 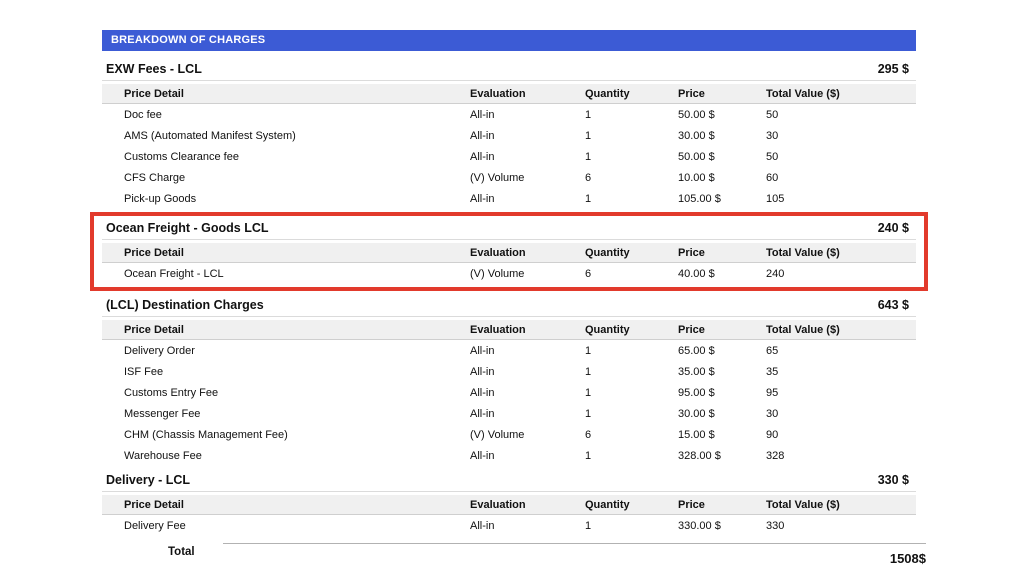 What do you see at coordinates (206, 434) in the screenshot?
I see `table-cell: CHM (Chassis Management Fee)` at bounding box center [206, 434].